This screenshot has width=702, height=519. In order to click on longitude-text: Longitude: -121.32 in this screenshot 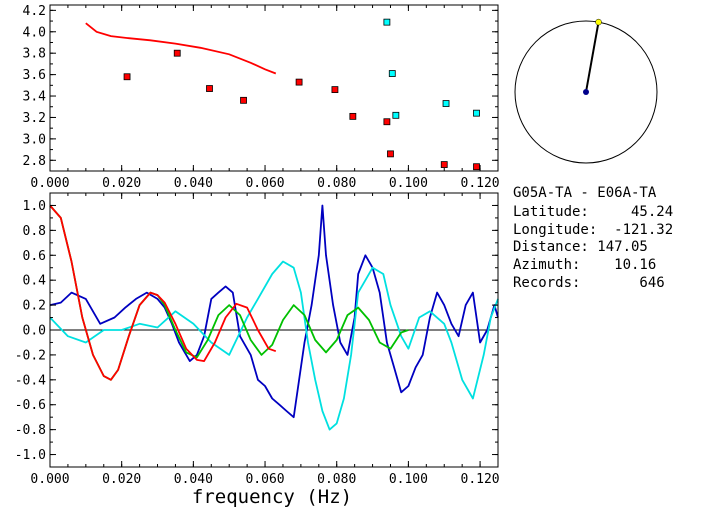, I will do `click(593, 230)`.